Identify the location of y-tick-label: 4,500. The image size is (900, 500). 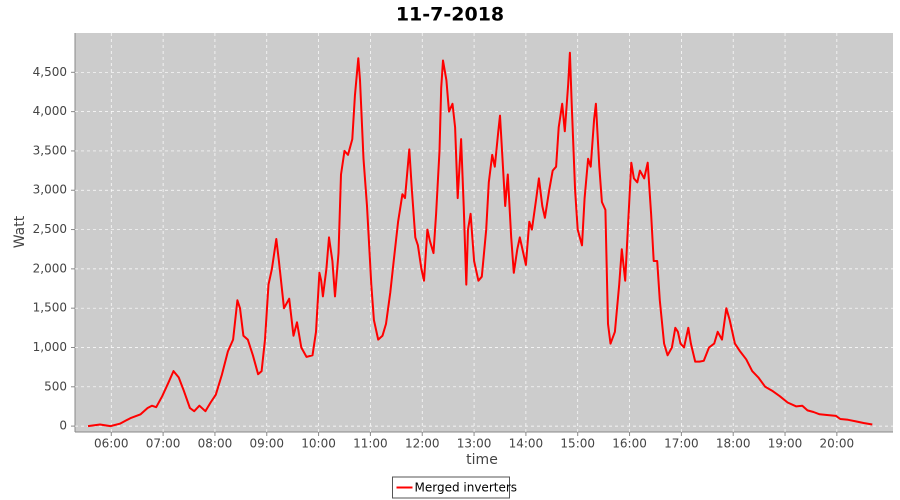
(50, 72).